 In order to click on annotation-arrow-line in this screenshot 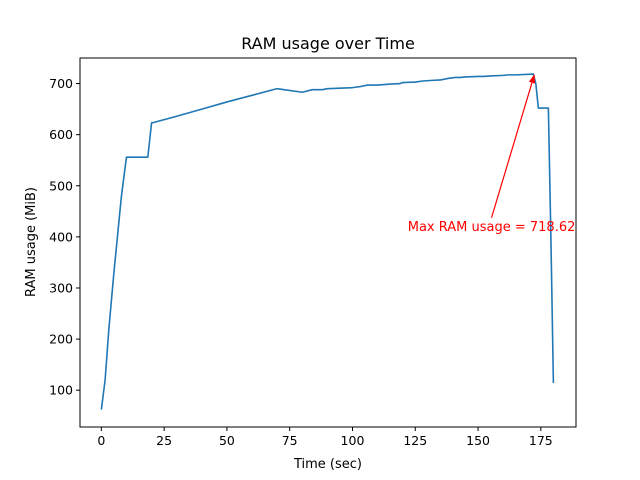, I will do `click(511, 150)`.